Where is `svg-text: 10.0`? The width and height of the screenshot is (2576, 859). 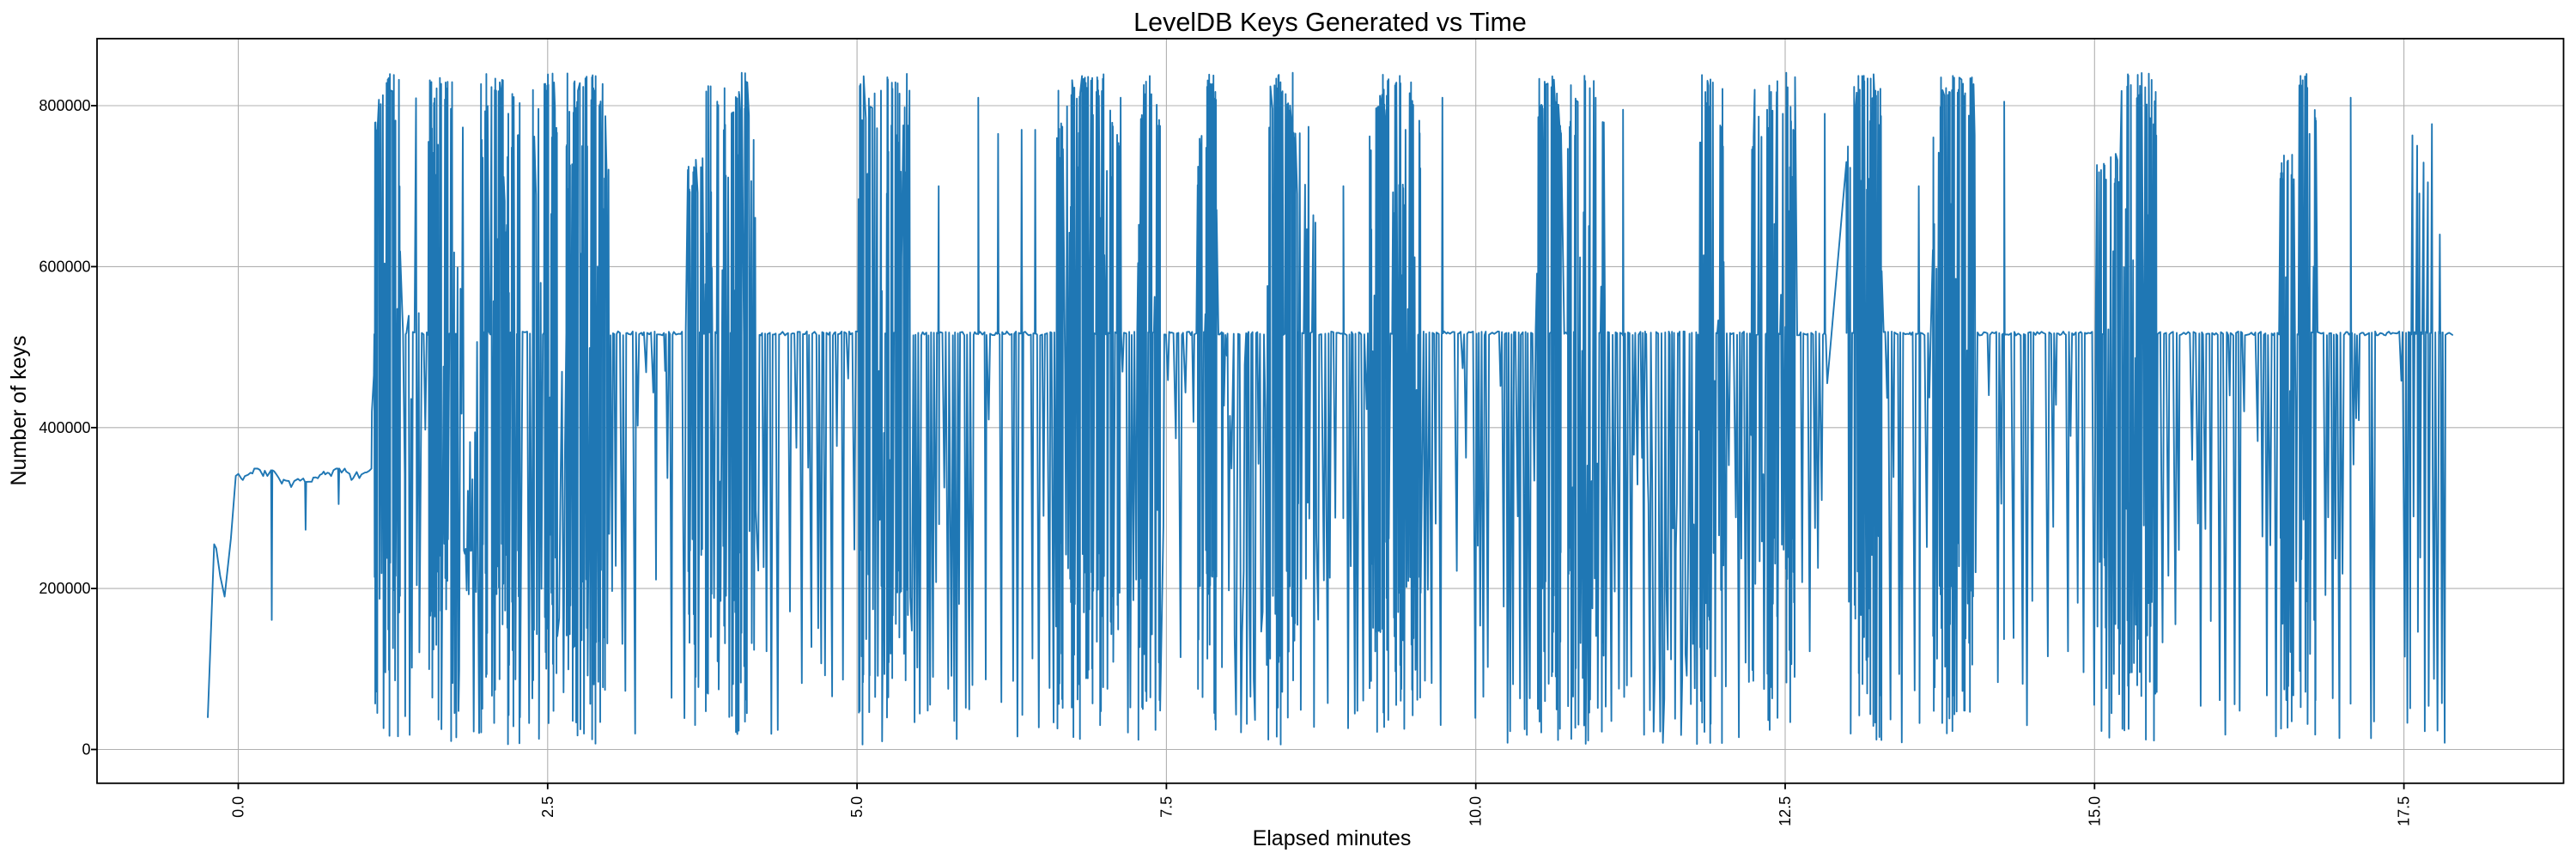
svg-text: 10.0 is located at coordinates (1476, 811).